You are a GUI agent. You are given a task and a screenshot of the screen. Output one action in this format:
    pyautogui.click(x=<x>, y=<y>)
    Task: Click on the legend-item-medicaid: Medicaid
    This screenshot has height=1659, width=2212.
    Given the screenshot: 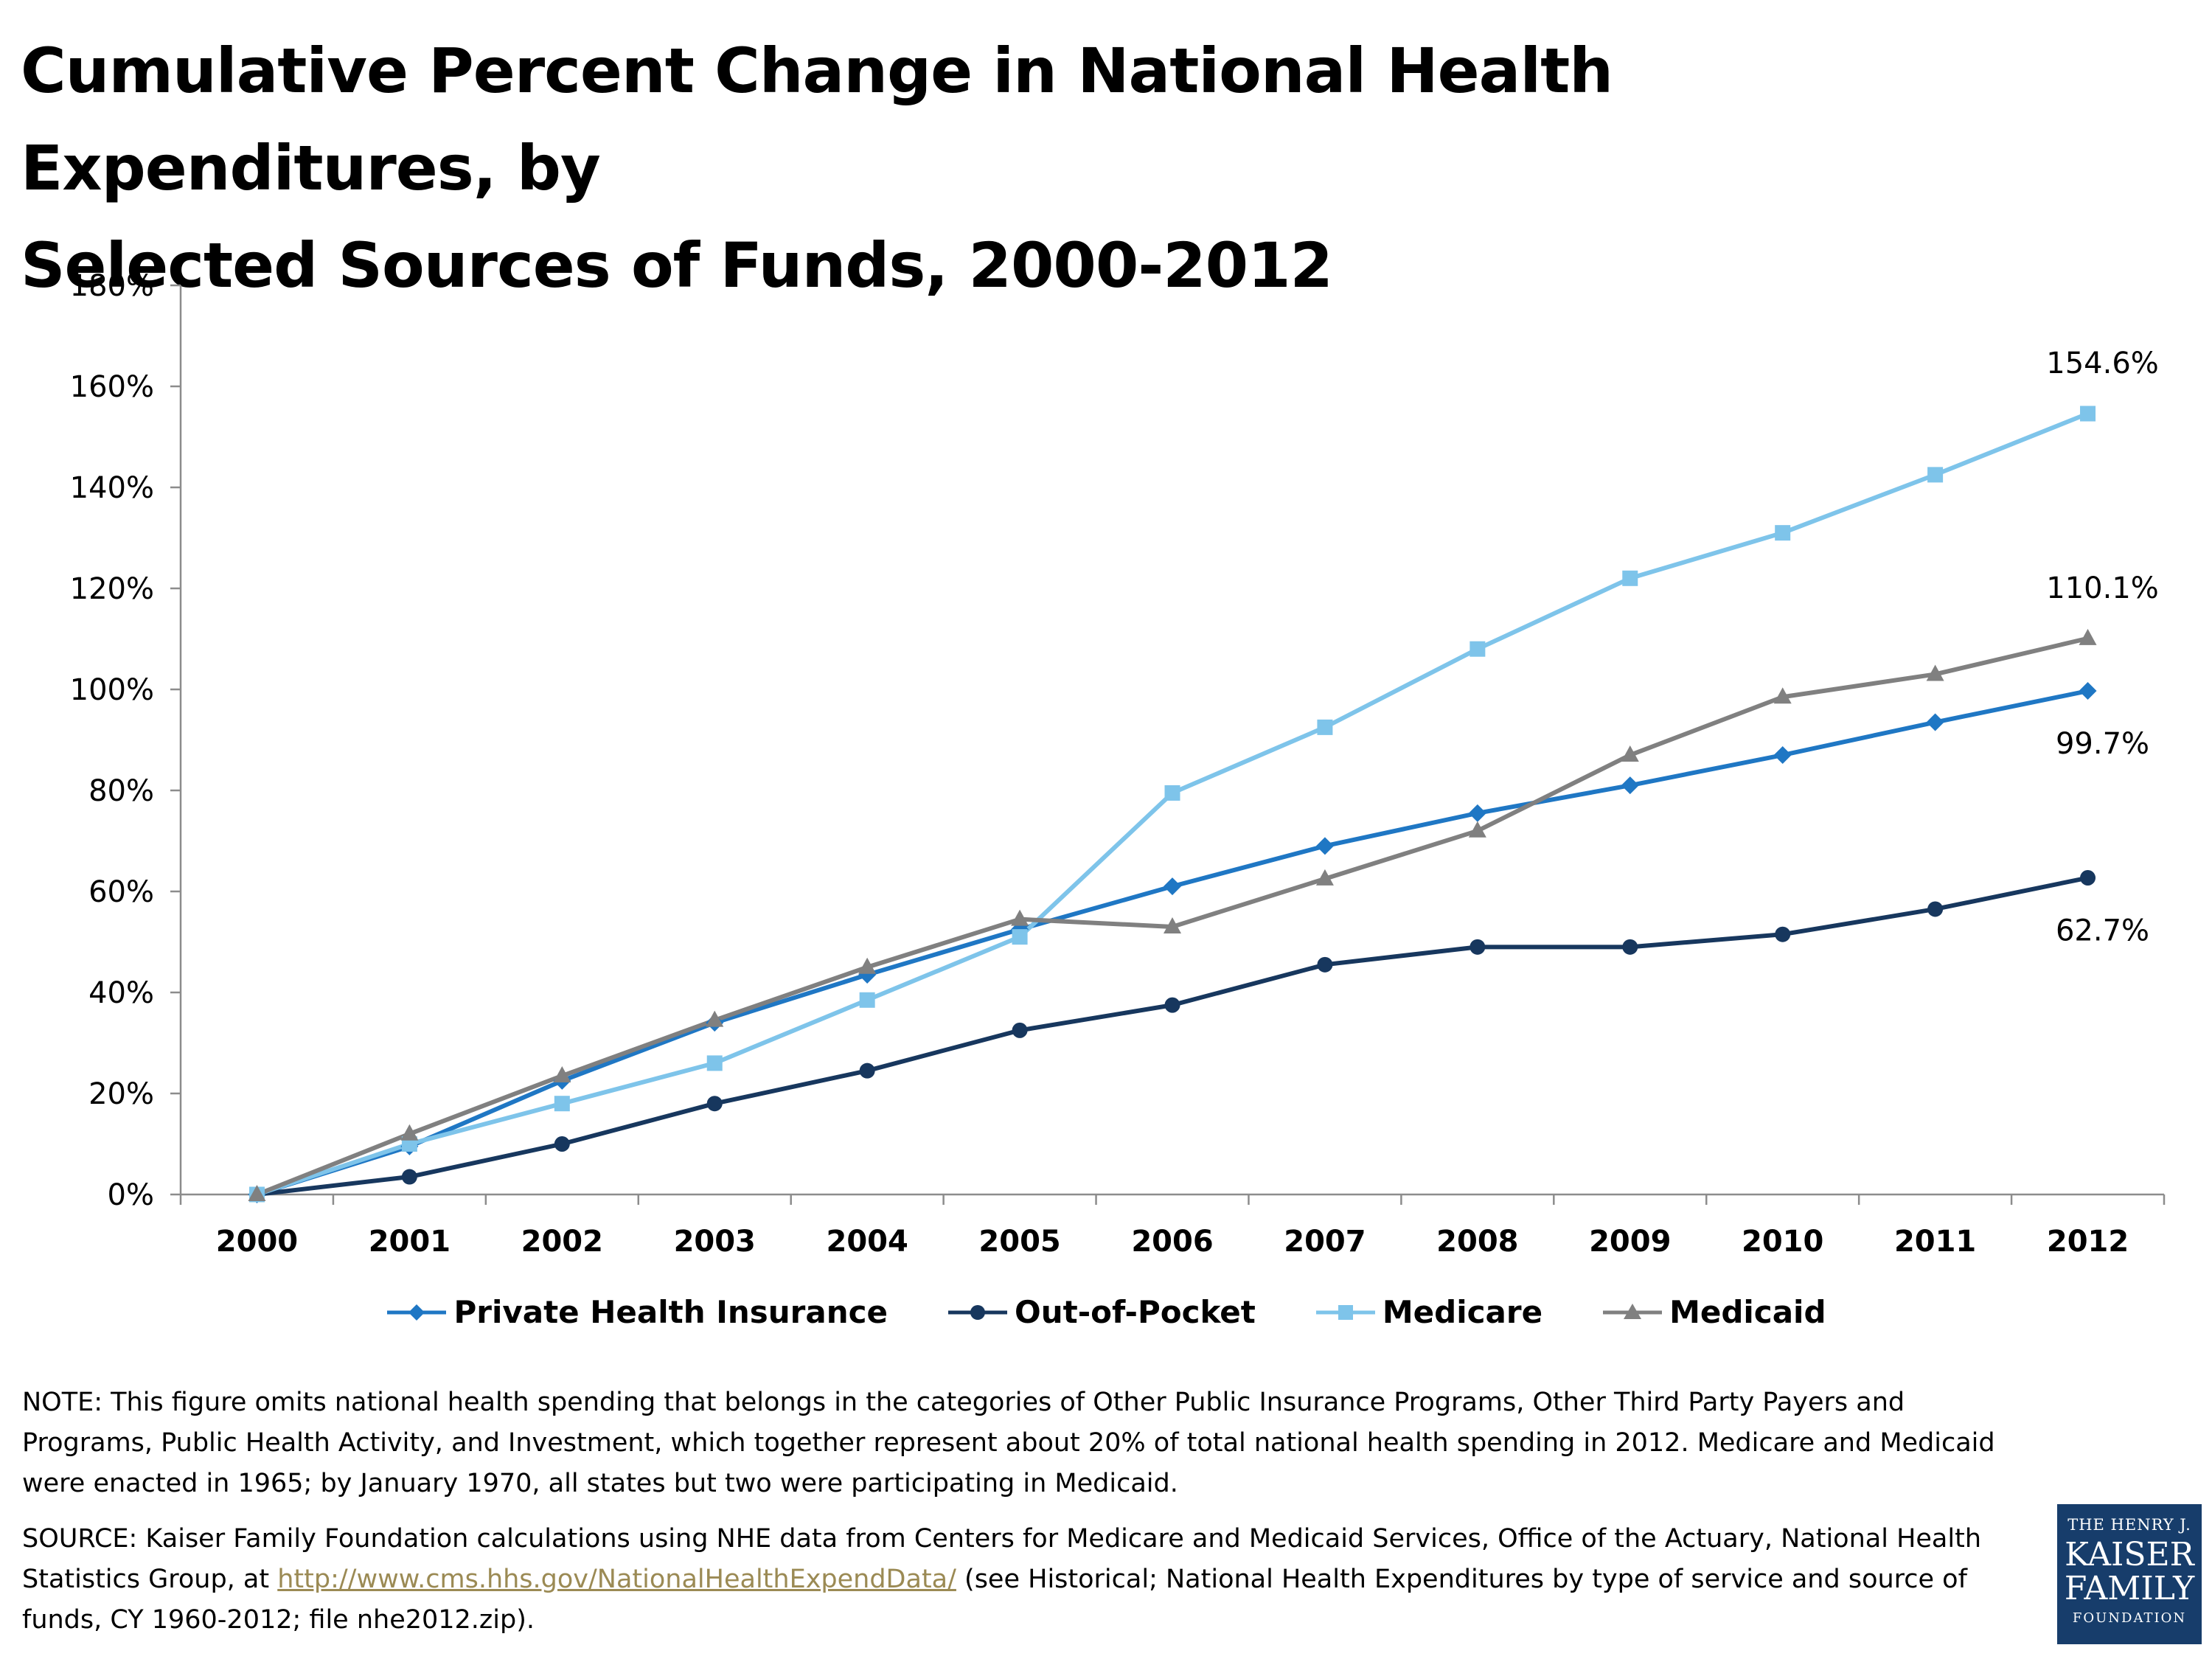 What is the action you would take?
    pyautogui.click(x=1713, y=1312)
    